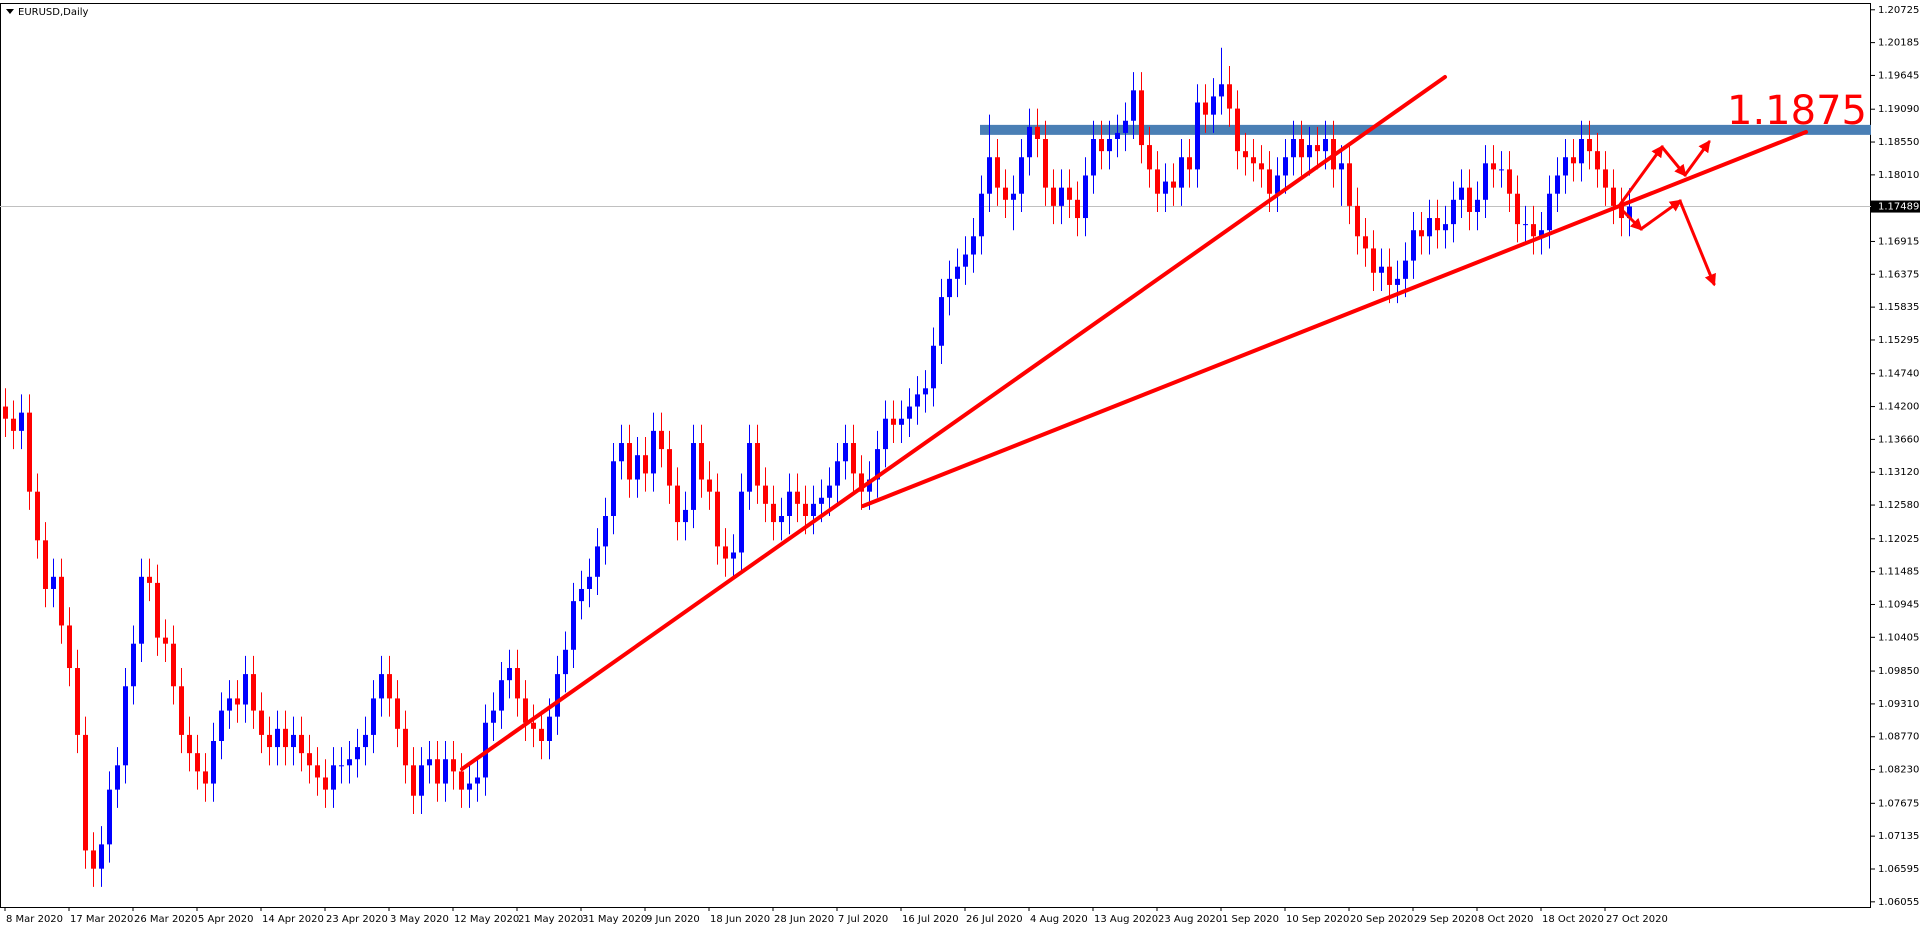 The image size is (1920, 927). Describe the element at coordinates (614, 919) in the screenshot. I see `x-tick-label: 31 May 2020` at that location.